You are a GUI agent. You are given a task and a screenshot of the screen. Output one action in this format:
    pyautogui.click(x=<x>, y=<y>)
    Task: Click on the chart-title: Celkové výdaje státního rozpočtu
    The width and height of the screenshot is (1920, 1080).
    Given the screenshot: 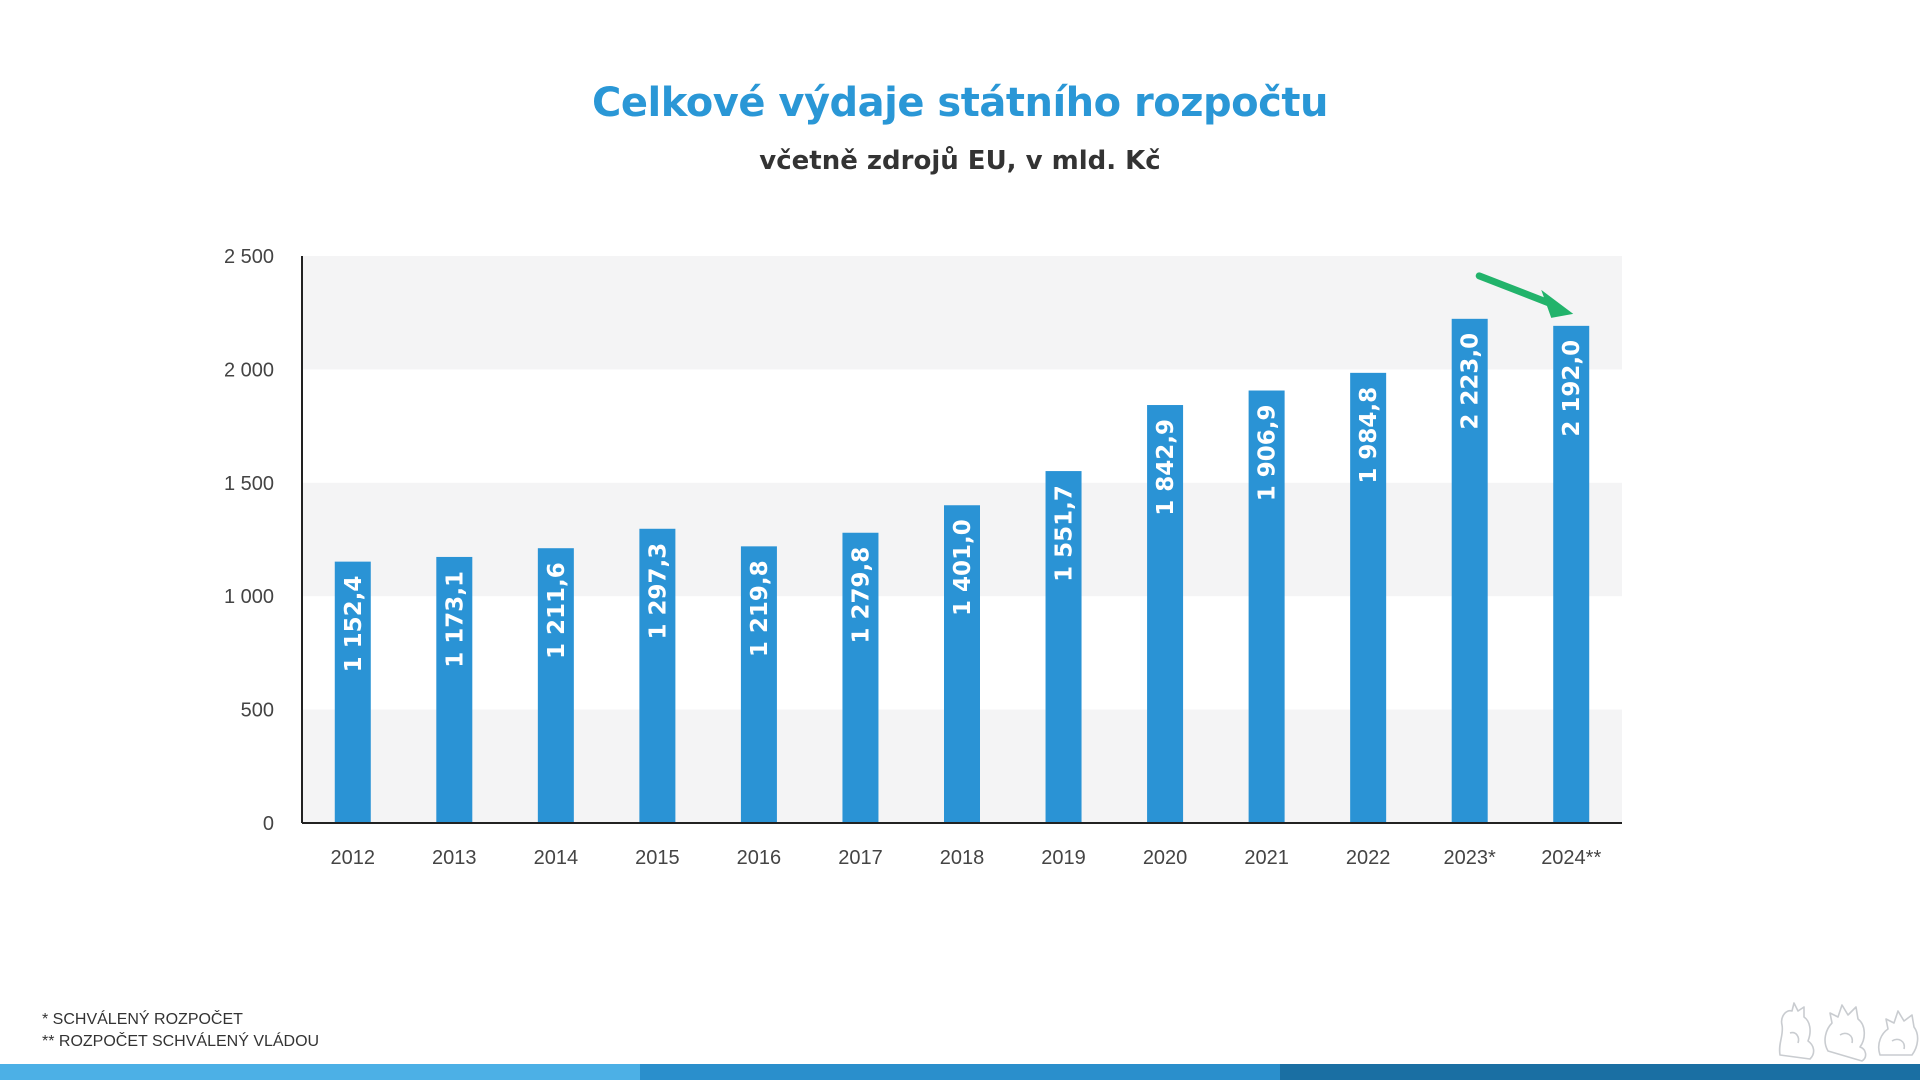 What is the action you would take?
    pyautogui.click(x=960, y=103)
    